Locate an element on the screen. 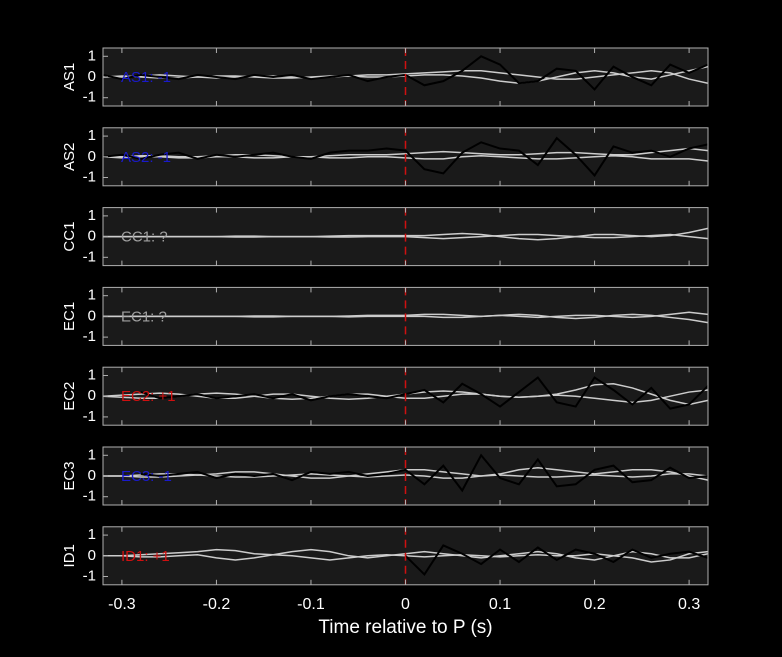  x-tick-label: -0.1 is located at coordinates (311, 604).